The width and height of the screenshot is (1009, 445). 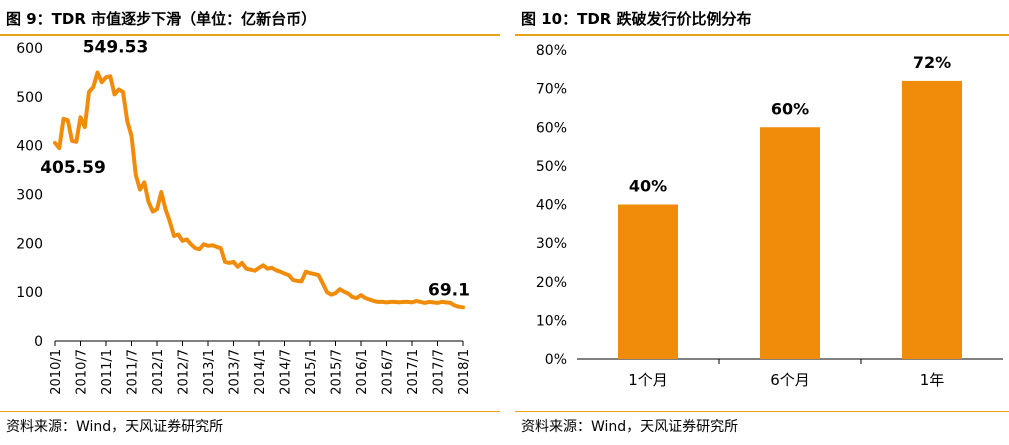 I want to click on bar-value-label: 60%, so click(x=790, y=108).